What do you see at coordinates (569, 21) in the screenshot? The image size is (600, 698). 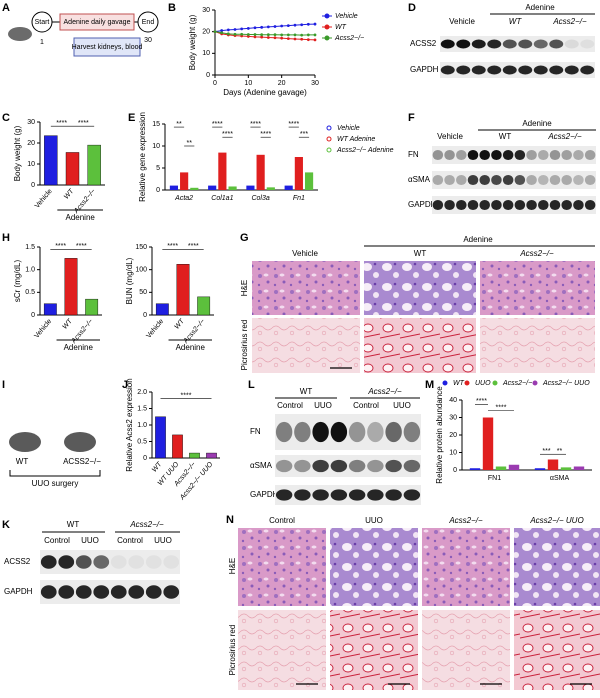 I see `lane-label: Acss2−/−` at bounding box center [569, 21].